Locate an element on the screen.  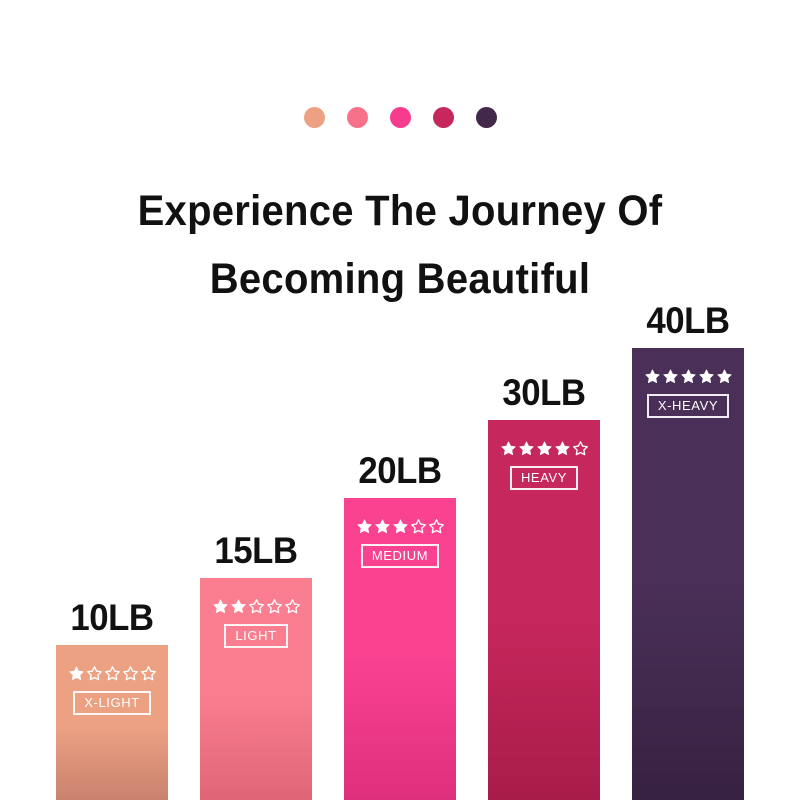
headline-line-2: Becoming Beautiful is located at coordinates (400, 278).